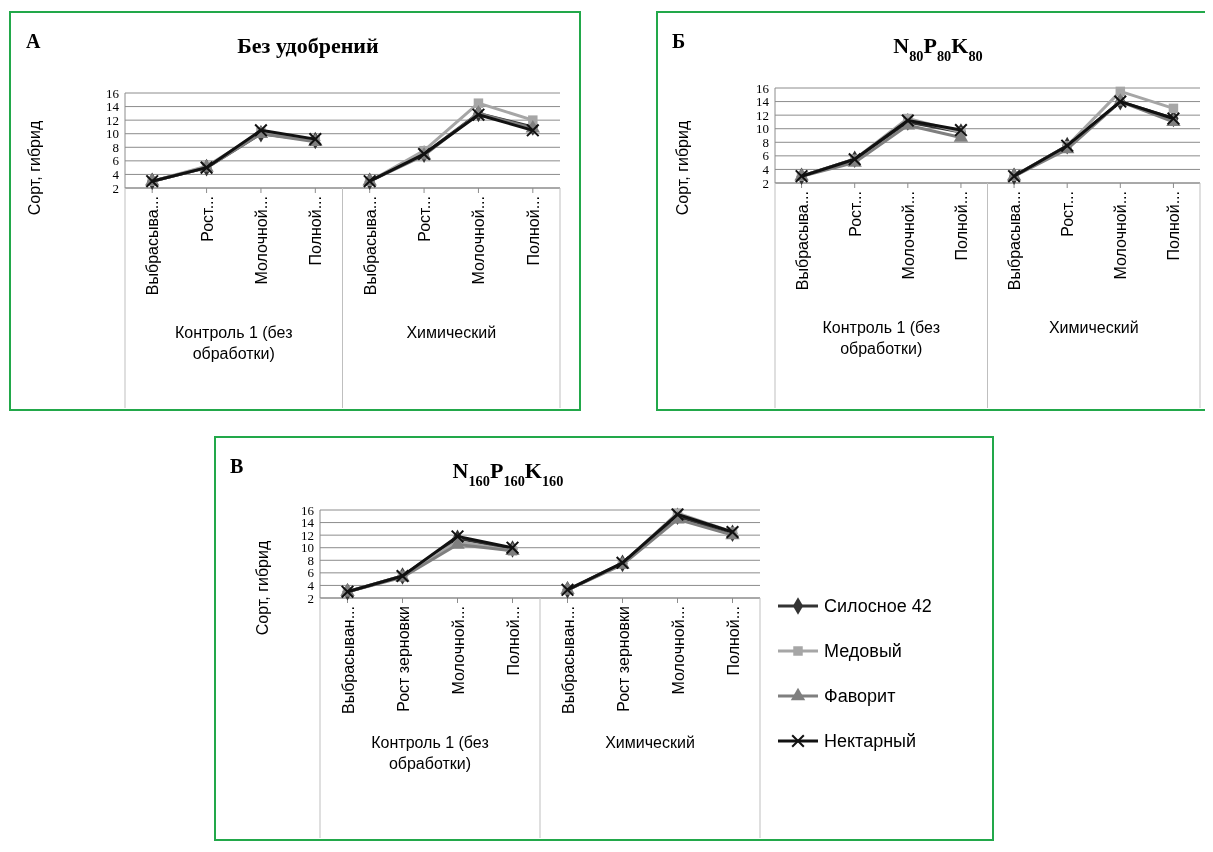 The width and height of the screenshot is (1213, 852). Describe the element at coordinates (679, 41) in the screenshot. I see `text: Б` at that location.